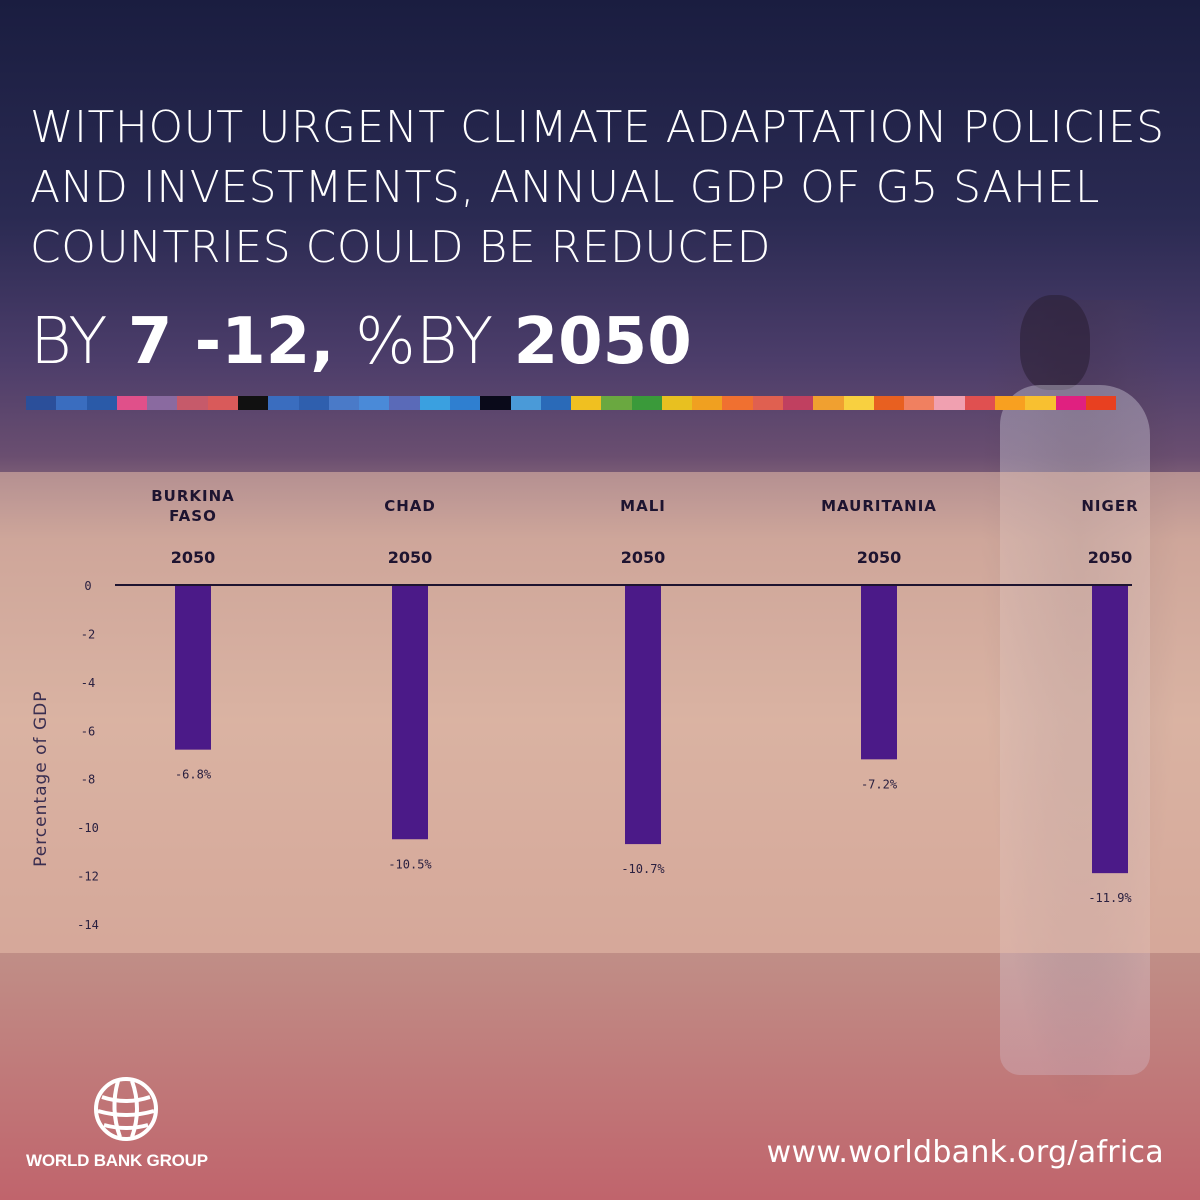  What do you see at coordinates (88, 877) in the screenshot?
I see `y-tick-label: -12` at bounding box center [88, 877].